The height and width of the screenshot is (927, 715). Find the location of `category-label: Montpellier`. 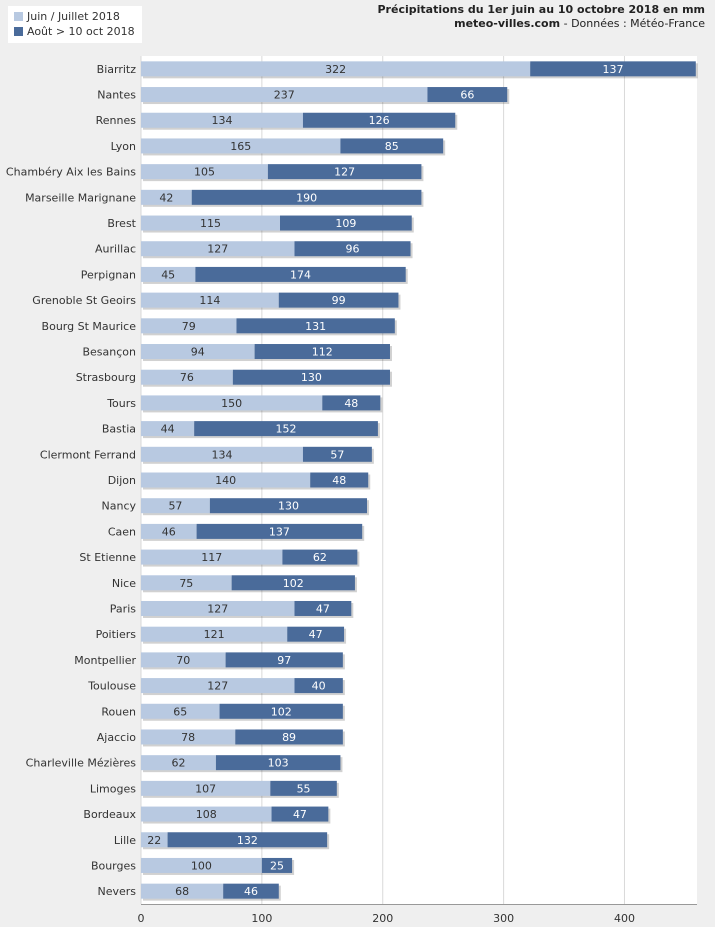

category-label: Montpellier is located at coordinates (105, 660).